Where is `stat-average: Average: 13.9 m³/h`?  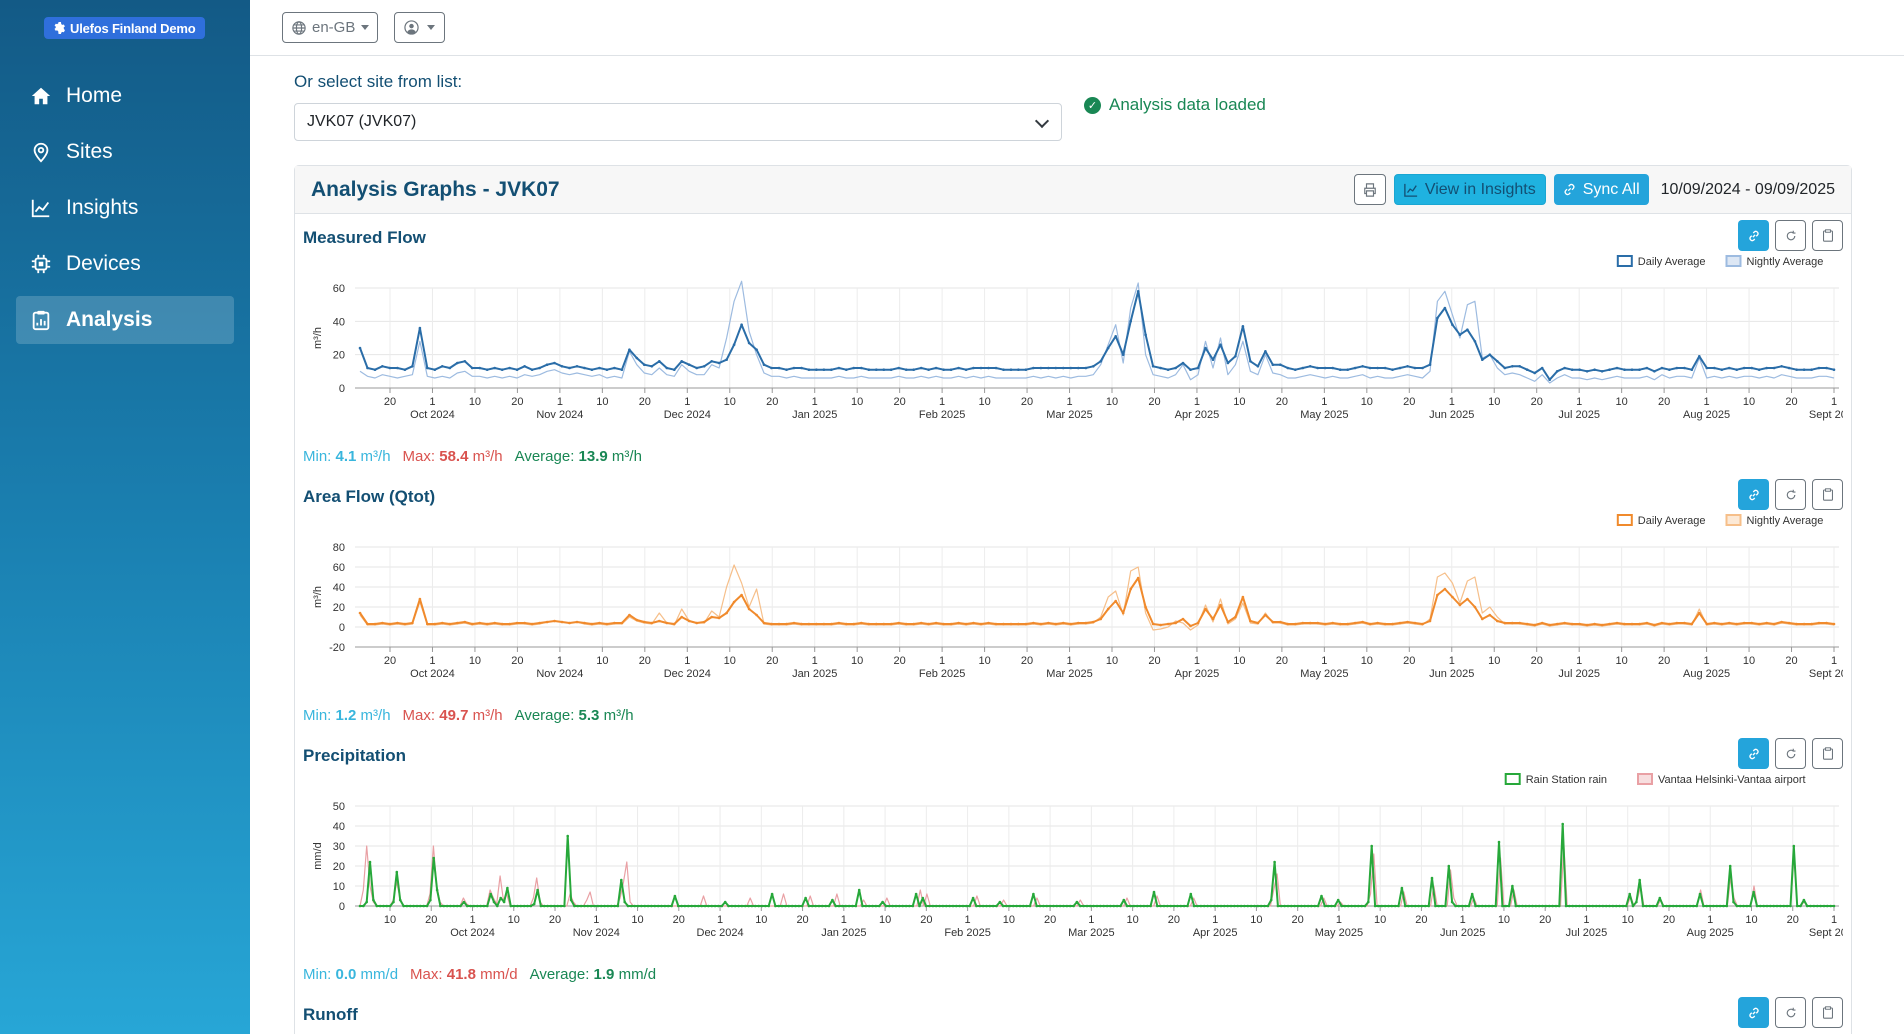 stat-average: Average: 13.9 m³/h is located at coordinates (578, 456).